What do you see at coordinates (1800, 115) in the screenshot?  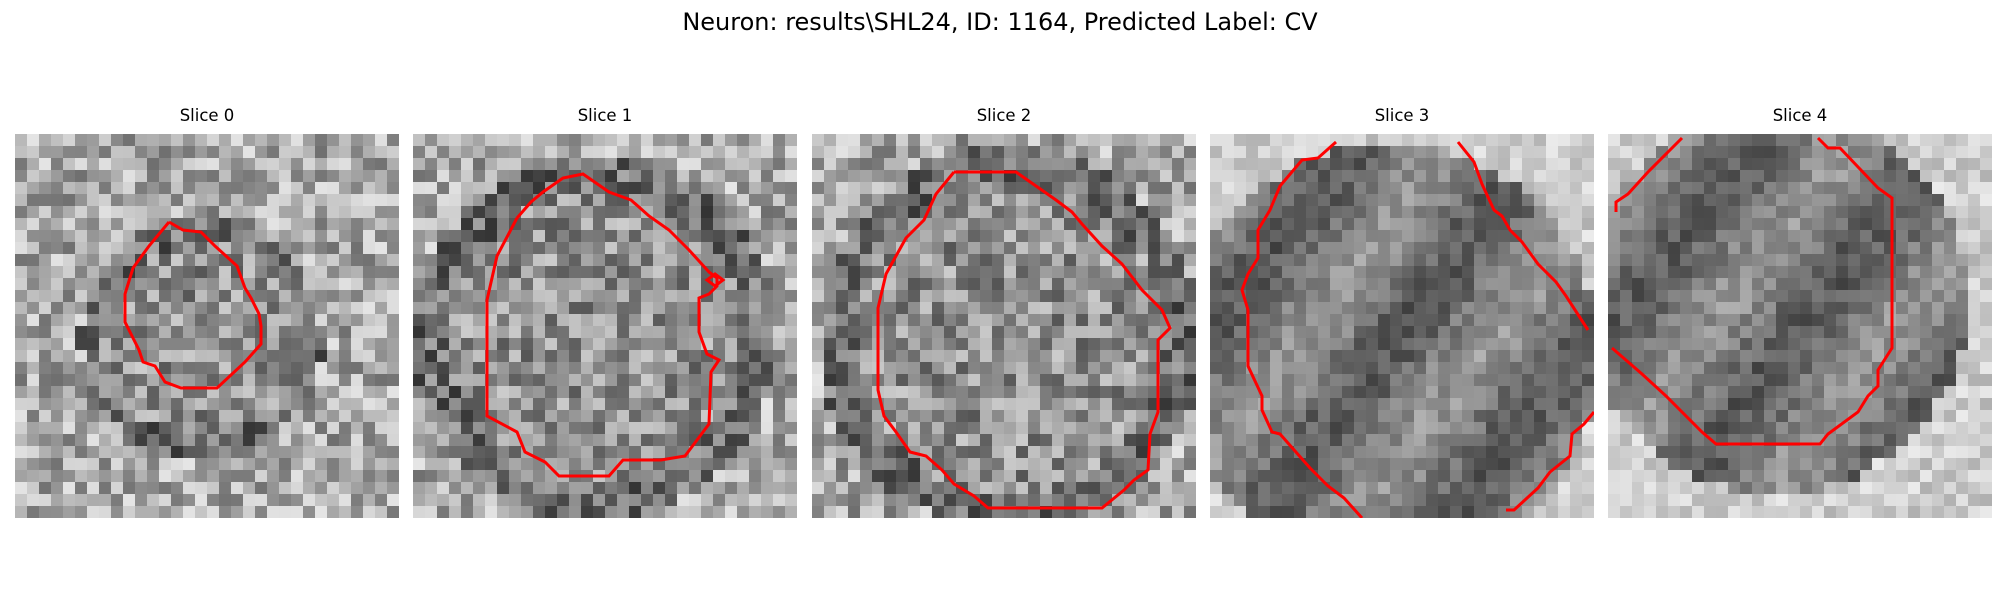 I see `panel-title: Slice 4` at bounding box center [1800, 115].